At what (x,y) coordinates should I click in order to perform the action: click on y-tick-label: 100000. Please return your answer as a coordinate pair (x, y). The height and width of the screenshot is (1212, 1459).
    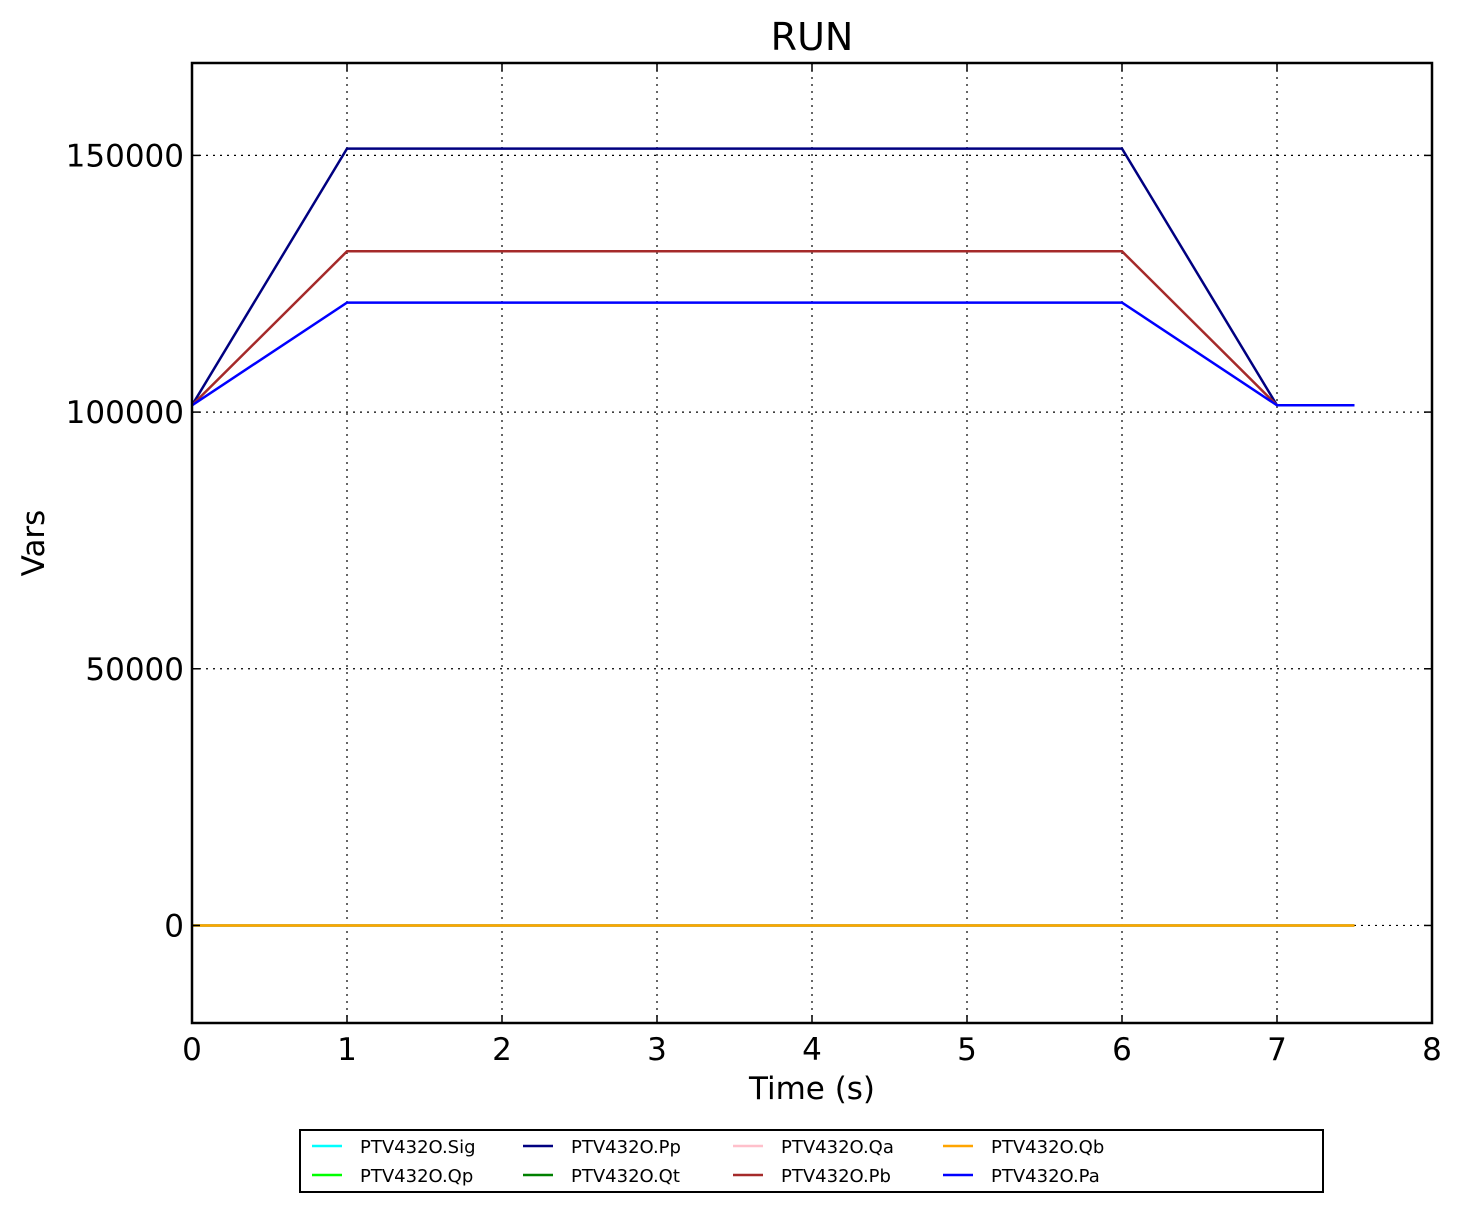
    Looking at the image, I should click on (125, 413).